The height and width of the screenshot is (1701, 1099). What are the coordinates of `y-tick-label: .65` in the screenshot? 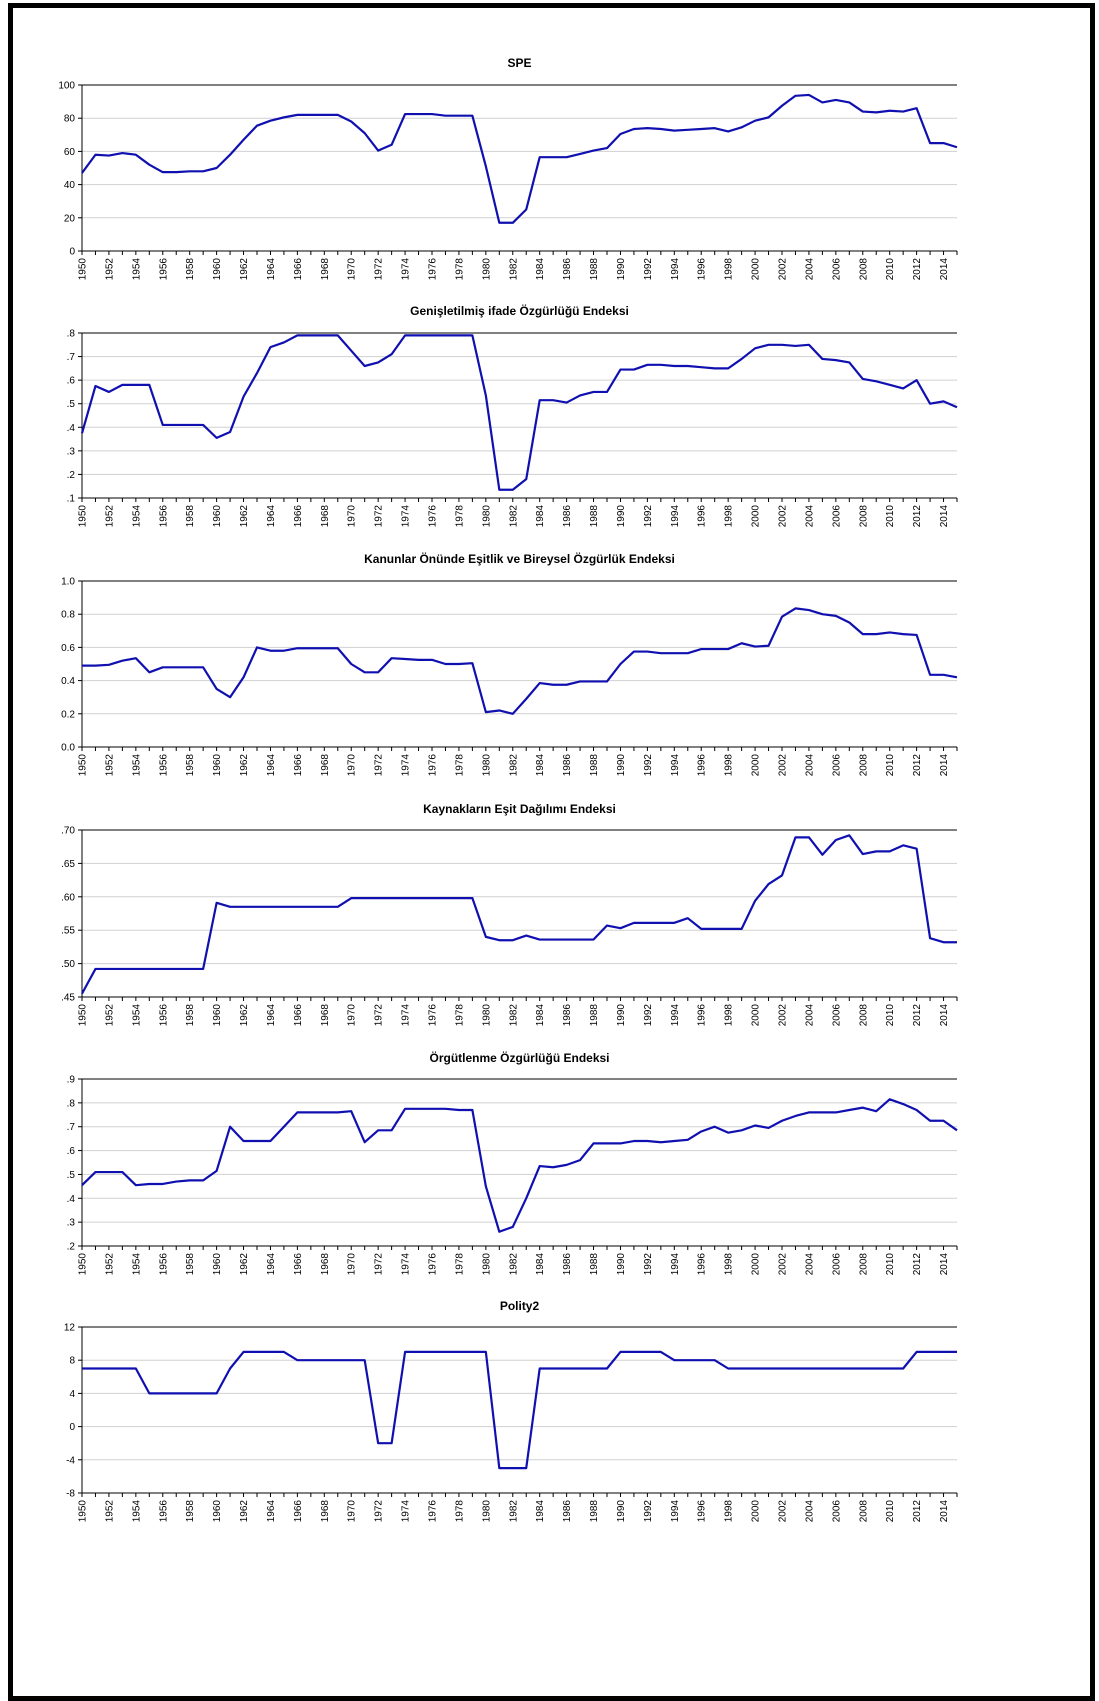 It's located at (68, 864).